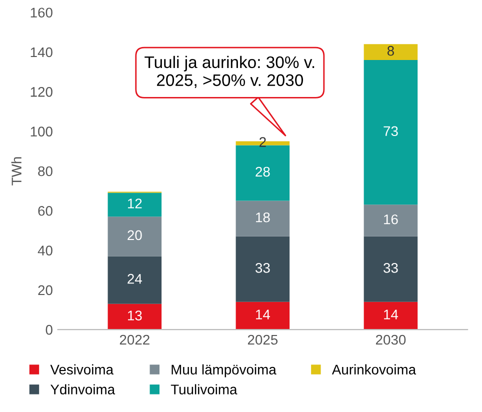 The image size is (482, 412). What do you see at coordinates (49, 329) in the screenshot?
I see `y-tick-label: 0` at bounding box center [49, 329].